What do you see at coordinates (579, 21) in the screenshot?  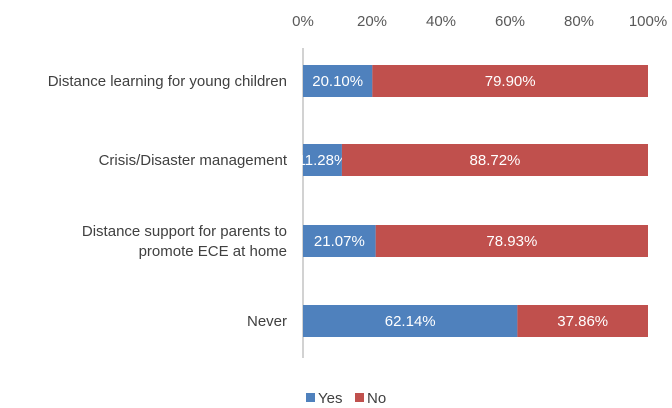 I see `x-tick-label: 80%` at bounding box center [579, 21].